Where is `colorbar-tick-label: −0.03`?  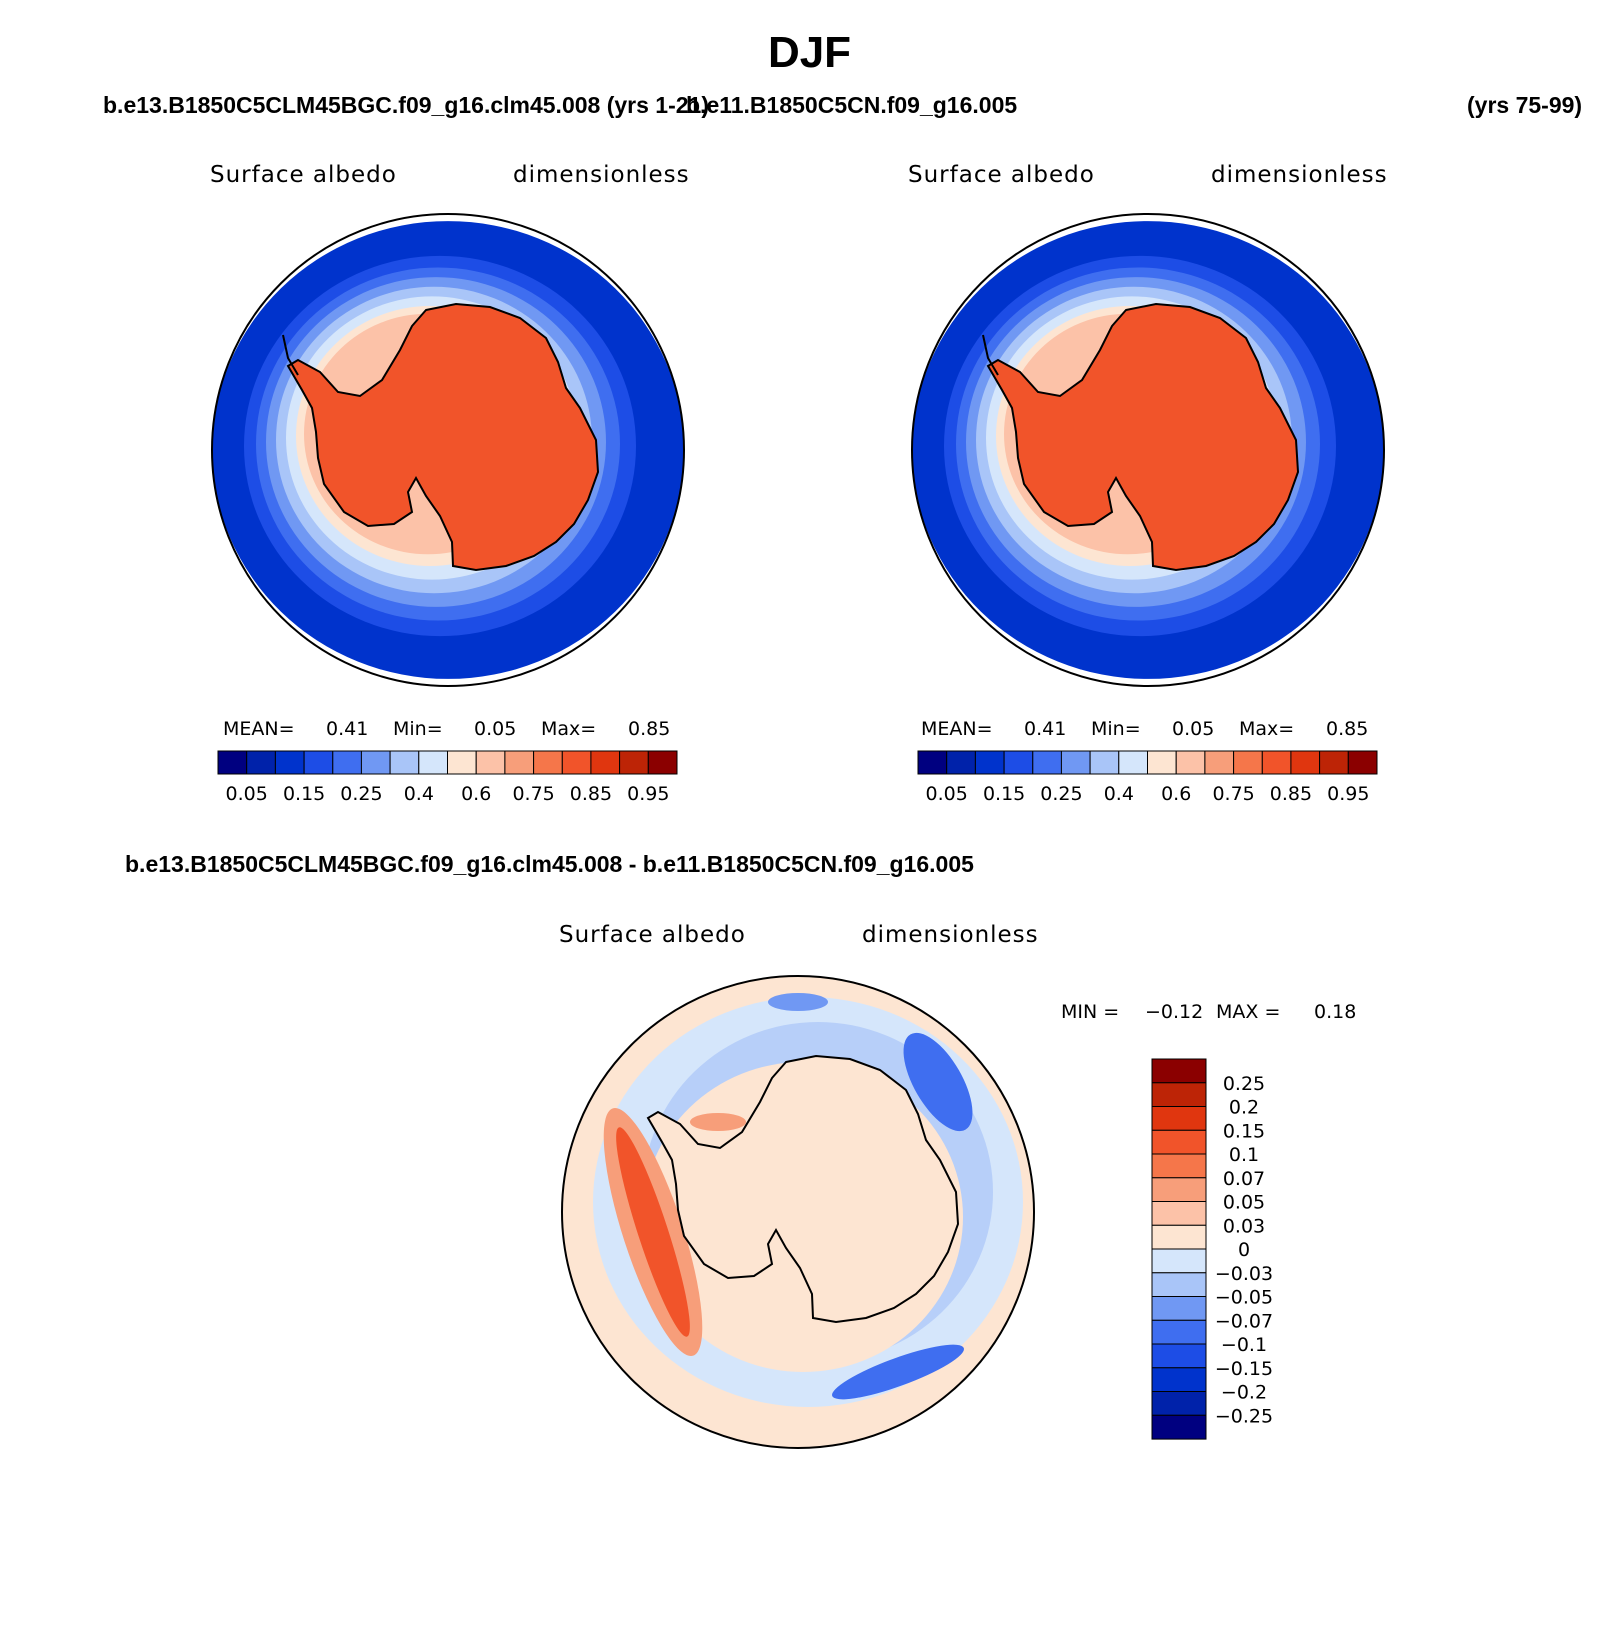 colorbar-tick-label: −0.03 is located at coordinates (1244, 1274).